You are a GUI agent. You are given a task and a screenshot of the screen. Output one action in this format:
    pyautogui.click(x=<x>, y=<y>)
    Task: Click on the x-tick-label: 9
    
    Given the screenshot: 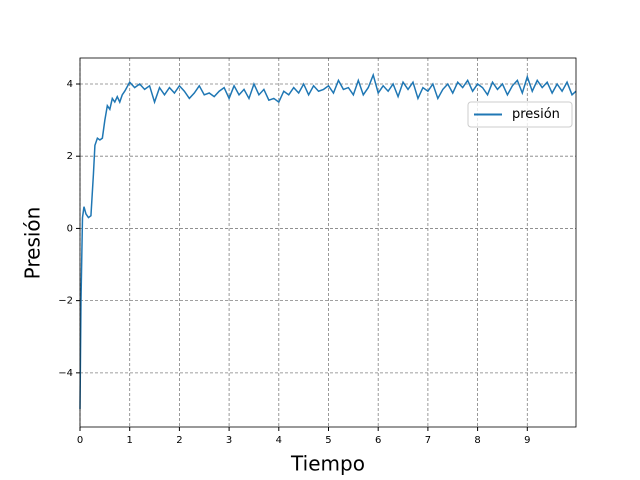 What is the action you would take?
    pyautogui.click(x=527, y=440)
    